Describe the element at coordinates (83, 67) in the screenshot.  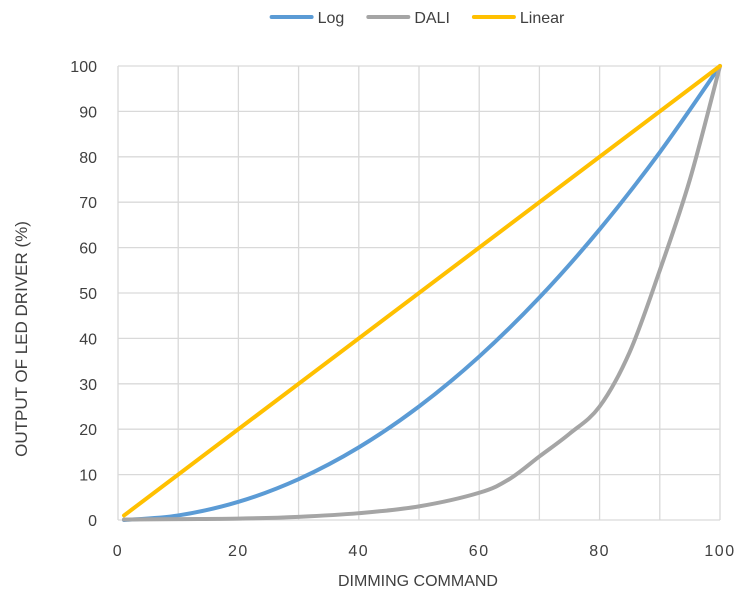
I see `y-tick-label: 100` at that location.